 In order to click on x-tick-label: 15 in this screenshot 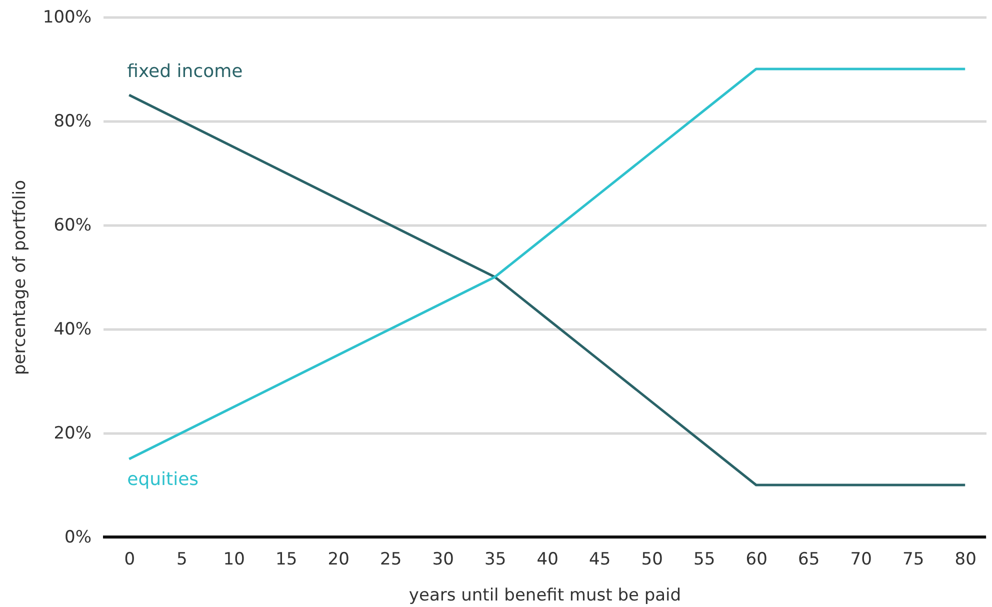, I will do `click(287, 560)`.